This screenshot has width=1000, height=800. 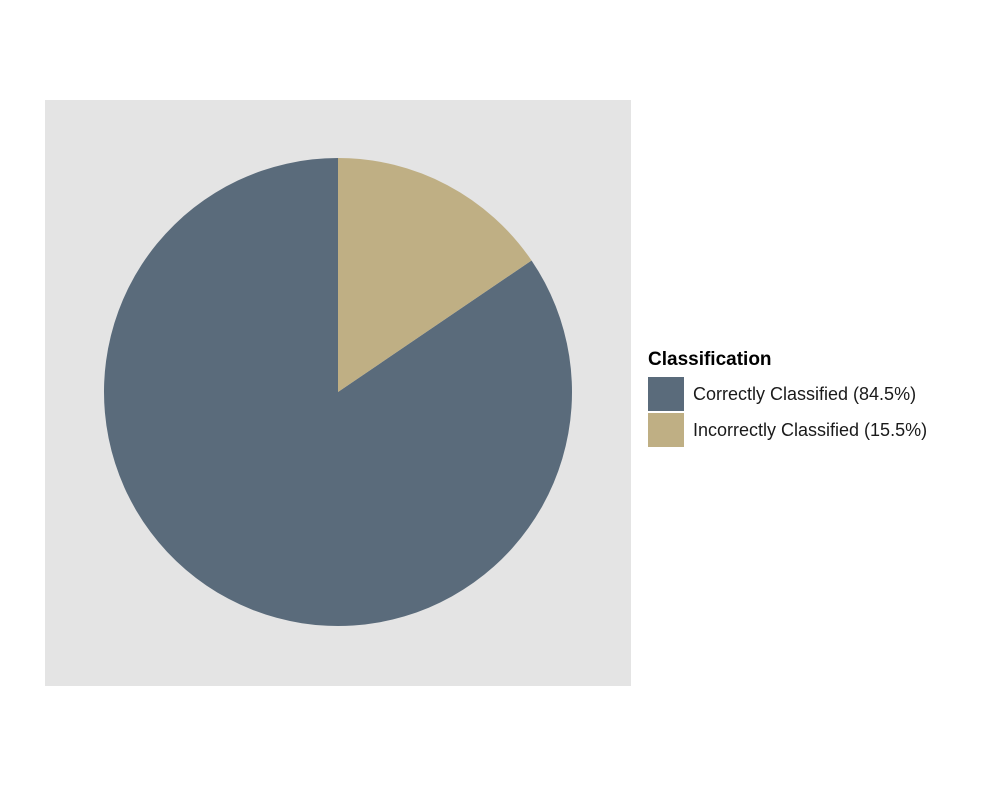 What do you see at coordinates (805, 393) in the screenshot?
I see `legend-label-correct: Correctly Classified (84.5%)` at bounding box center [805, 393].